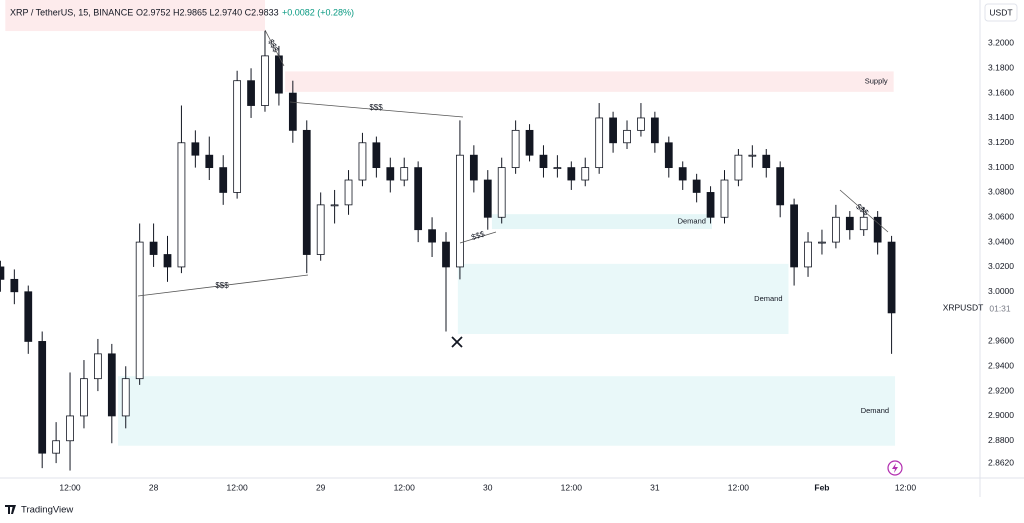  Describe the element at coordinates (1001, 440) in the screenshot. I see `y-tick-label: 2.8800` at that location.